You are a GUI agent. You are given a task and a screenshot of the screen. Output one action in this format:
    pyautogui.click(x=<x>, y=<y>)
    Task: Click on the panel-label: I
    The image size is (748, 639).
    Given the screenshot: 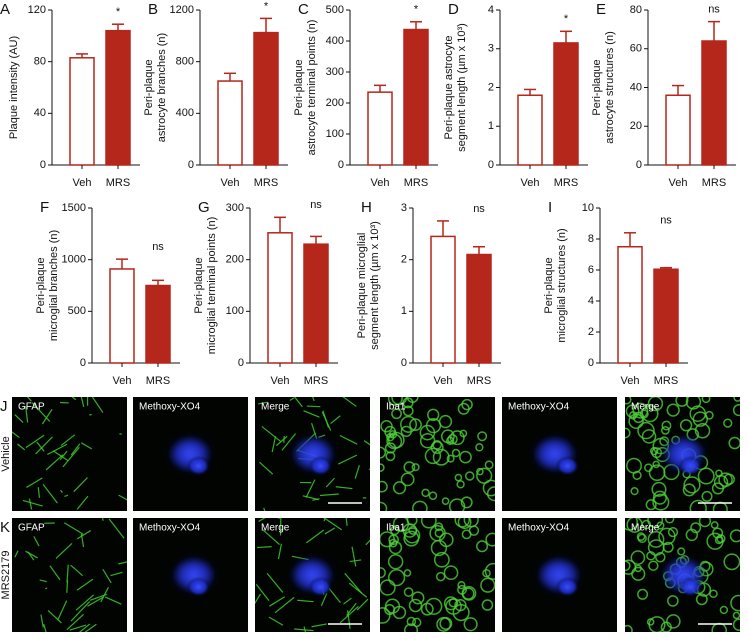 What is the action you would take?
    pyautogui.click(x=550, y=207)
    